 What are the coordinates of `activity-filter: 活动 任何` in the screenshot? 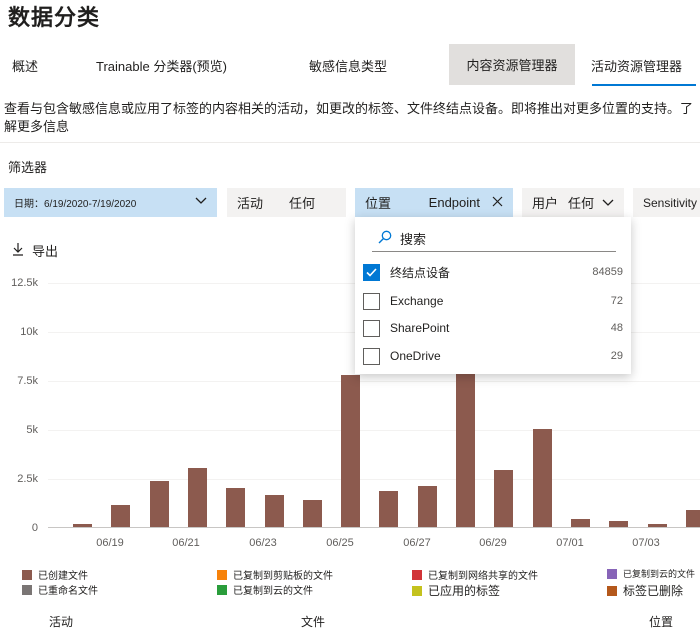 It's located at (286, 202).